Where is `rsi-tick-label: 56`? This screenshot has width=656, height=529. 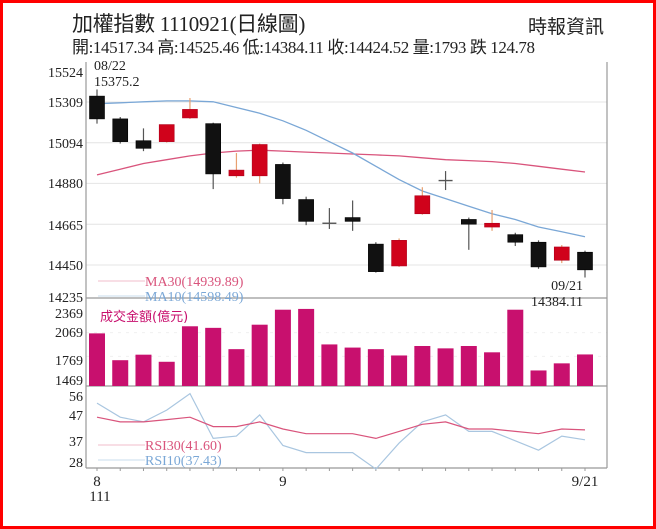 rsi-tick-label: 56 is located at coordinates (76, 397).